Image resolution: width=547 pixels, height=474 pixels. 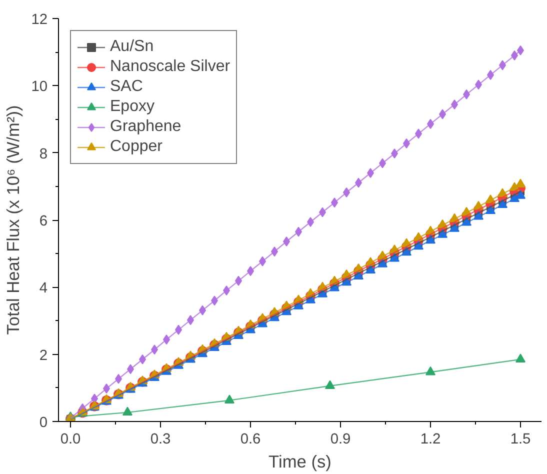 What do you see at coordinates (160, 440) in the screenshot?
I see `x-tick-label: 0.3` at bounding box center [160, 440].